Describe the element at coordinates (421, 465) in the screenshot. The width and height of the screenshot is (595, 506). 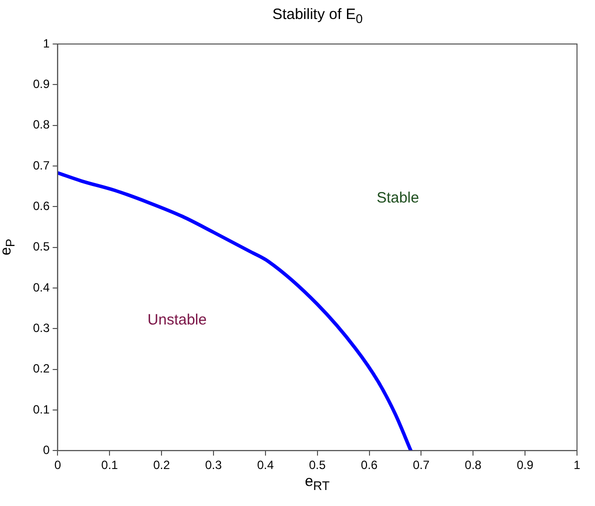
I see `x-tick-label: 0.7` at that location.